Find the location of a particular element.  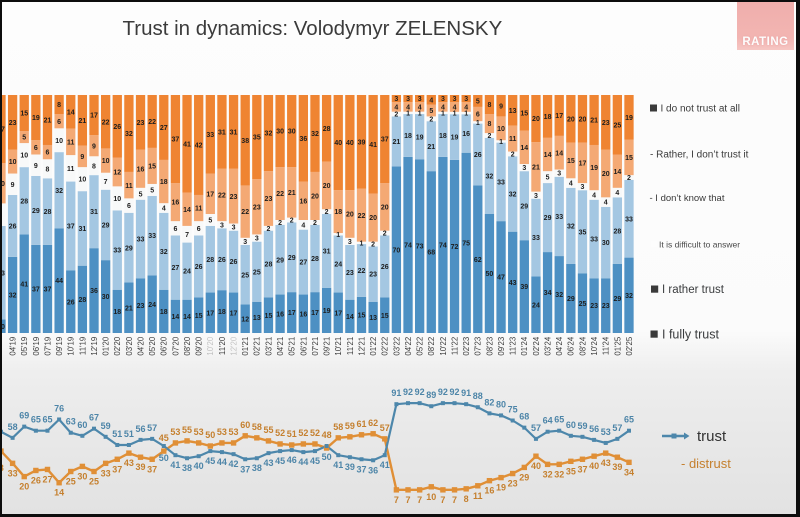

svg-text: 05'21 is located at coordinates (292, 346).